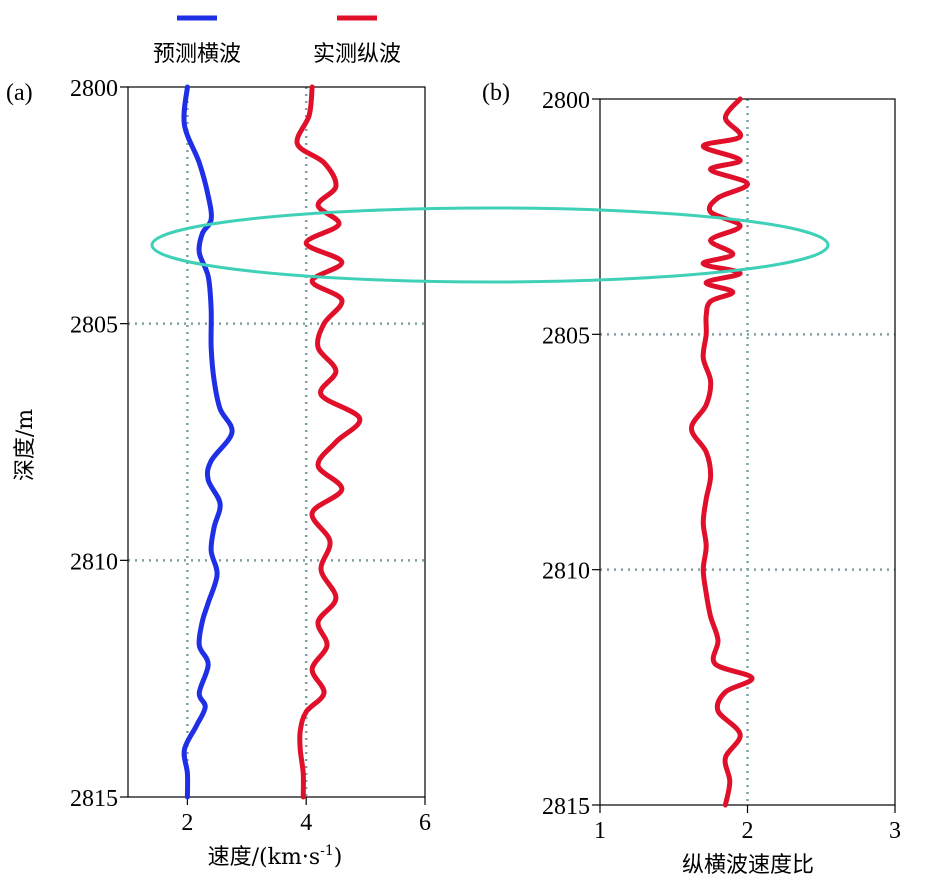  I want to click on panel-b-xtick-label-2: 3, so click(895, 831).